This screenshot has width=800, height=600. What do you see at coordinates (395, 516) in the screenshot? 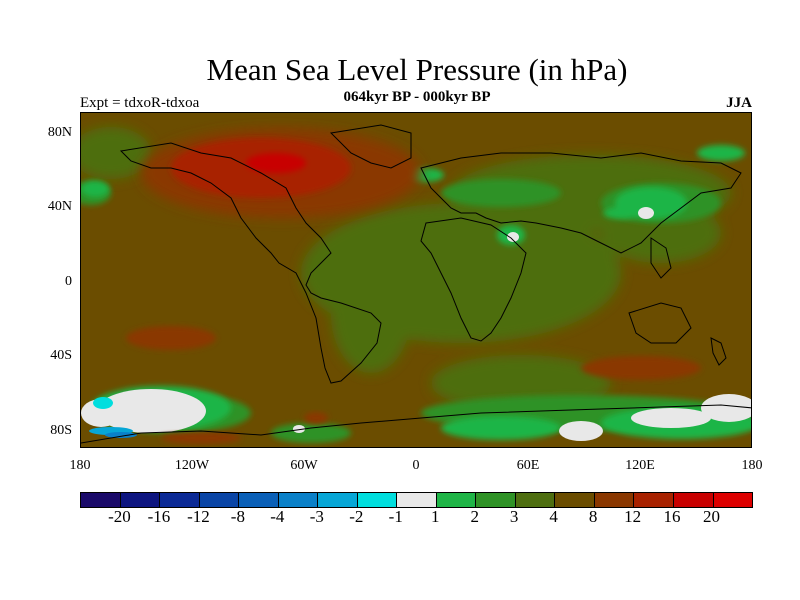
I see `colorbar-label: -1` at bounding box center [395, 516].